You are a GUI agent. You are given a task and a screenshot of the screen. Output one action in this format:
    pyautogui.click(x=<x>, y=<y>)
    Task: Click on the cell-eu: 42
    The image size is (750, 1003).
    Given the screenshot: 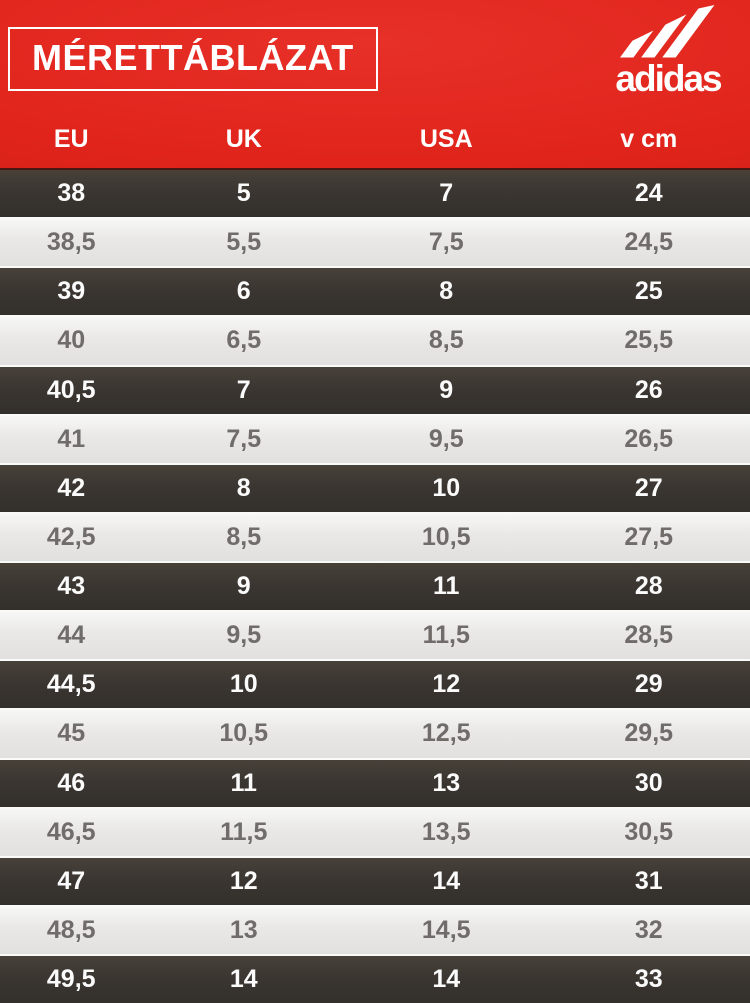 What is the action you would take?
    pyautogui.click(x=71, y=487)
    